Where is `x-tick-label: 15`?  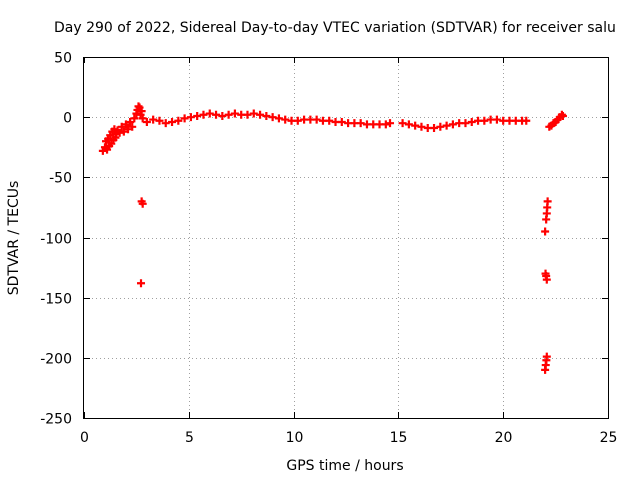
x-tick-label: 15 is located at coordinates (399, 438).